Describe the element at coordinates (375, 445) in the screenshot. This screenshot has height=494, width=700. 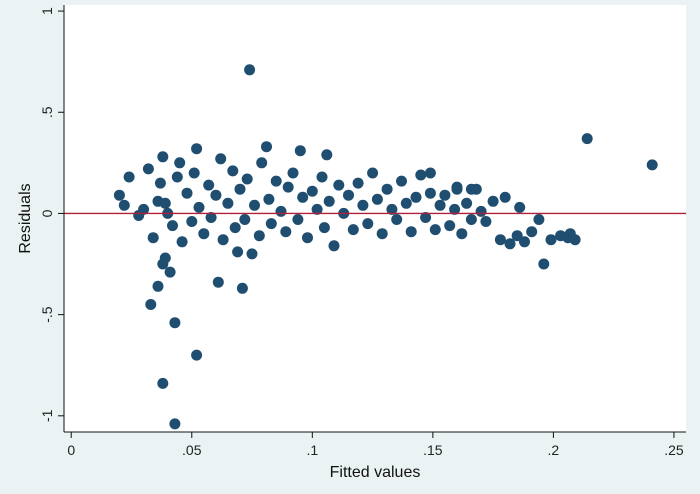
I see `x-axis-ticks: 0 .05 .1 .15 .2 .25` at that location.